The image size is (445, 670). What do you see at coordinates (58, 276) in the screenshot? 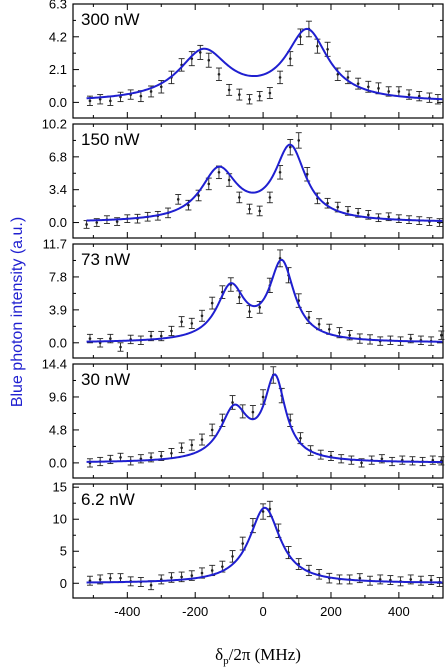
I see `y-tick-label: 7.8` at bounding box center [58, 276].